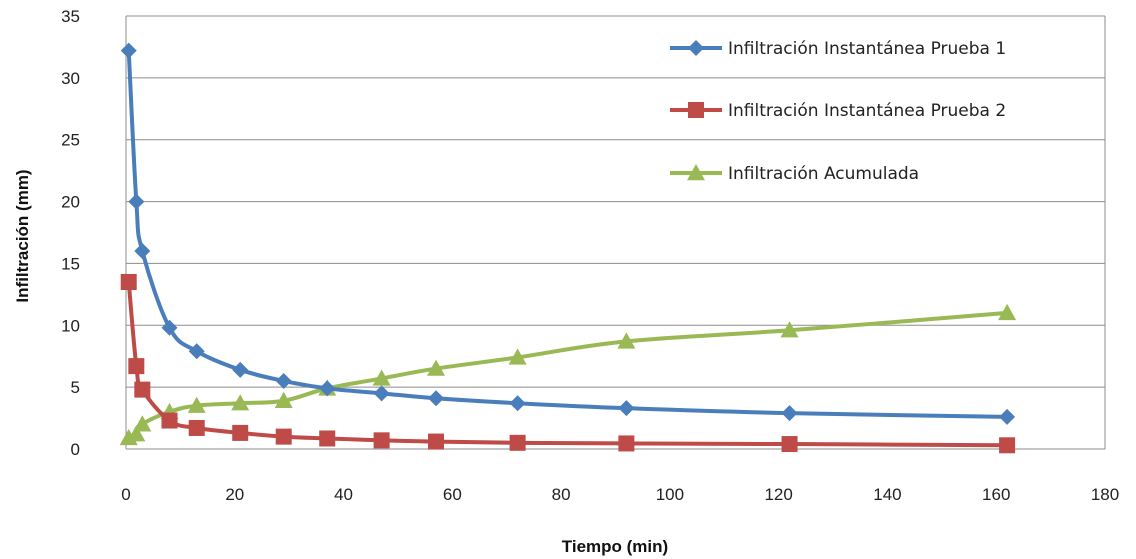  I want to click on legend-item: Infiltración Acumulada, so click(794, 174).